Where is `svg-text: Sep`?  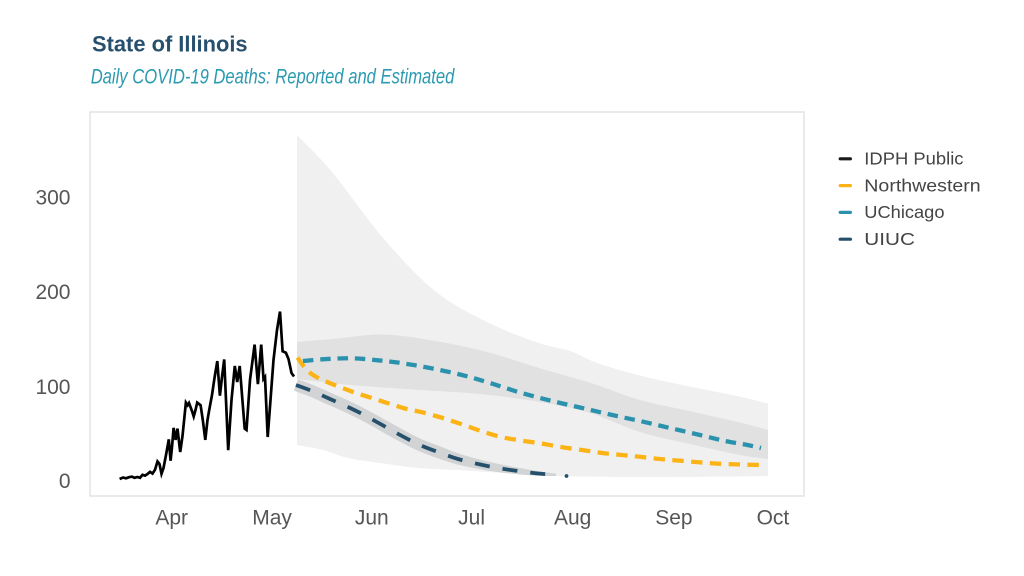 svg-text: Sep is located at coordinates (673, 518).